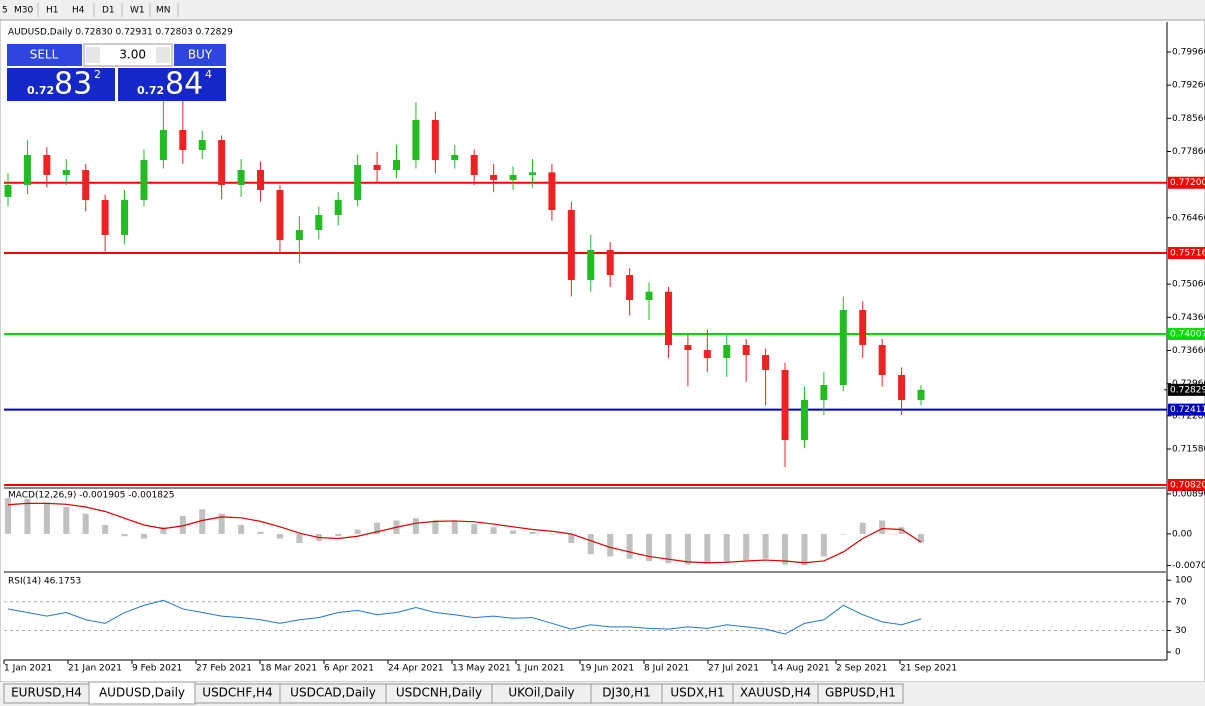  I want to click on x-tick-label: 27 Feb 2021, so click(224, 669).